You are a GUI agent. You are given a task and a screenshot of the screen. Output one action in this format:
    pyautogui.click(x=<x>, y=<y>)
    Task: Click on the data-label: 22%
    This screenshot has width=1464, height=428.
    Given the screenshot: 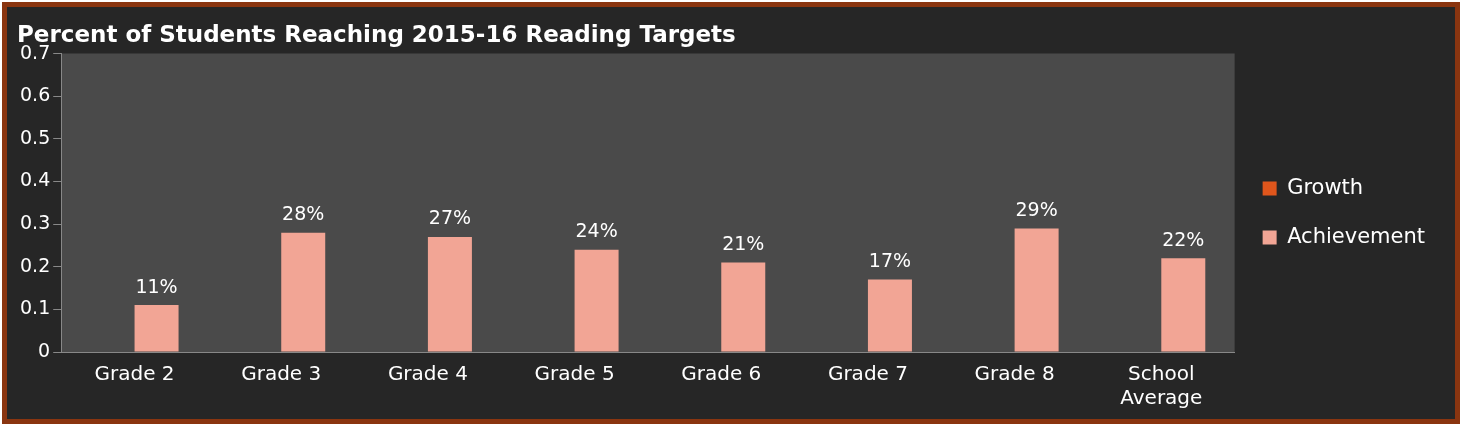 What is the action you would take?
    pyautogui.click(x=1183, y=238)
    